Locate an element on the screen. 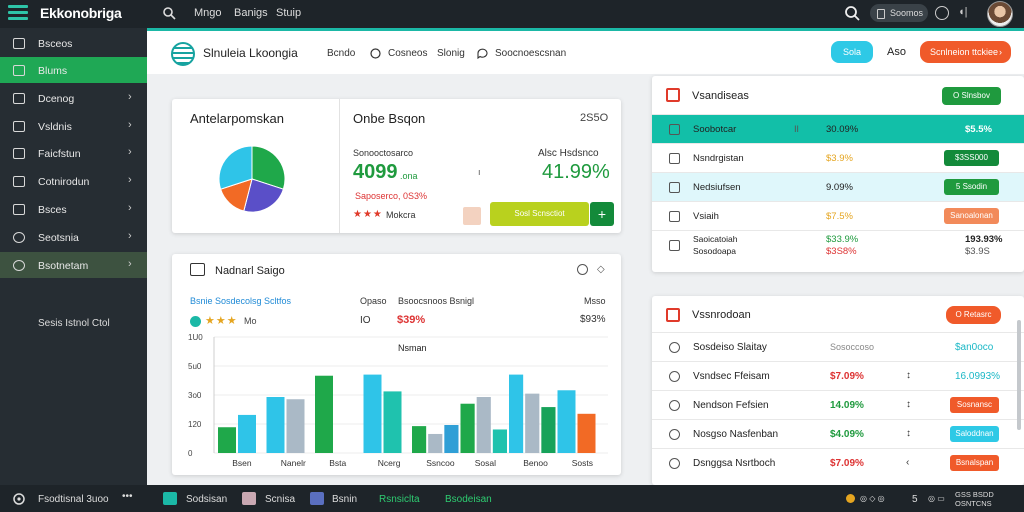 The width and height of the screenshot is (1024, 512). plus-button: + is located at coordinates (602, 214).